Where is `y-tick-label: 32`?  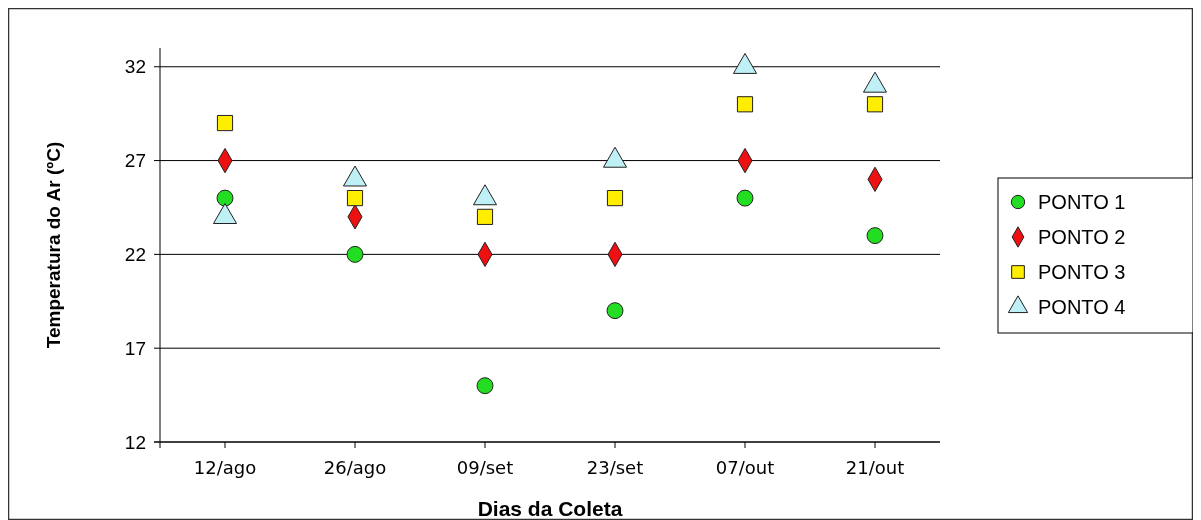 y-tick-label: 32 is located at coordinates (135, 67).